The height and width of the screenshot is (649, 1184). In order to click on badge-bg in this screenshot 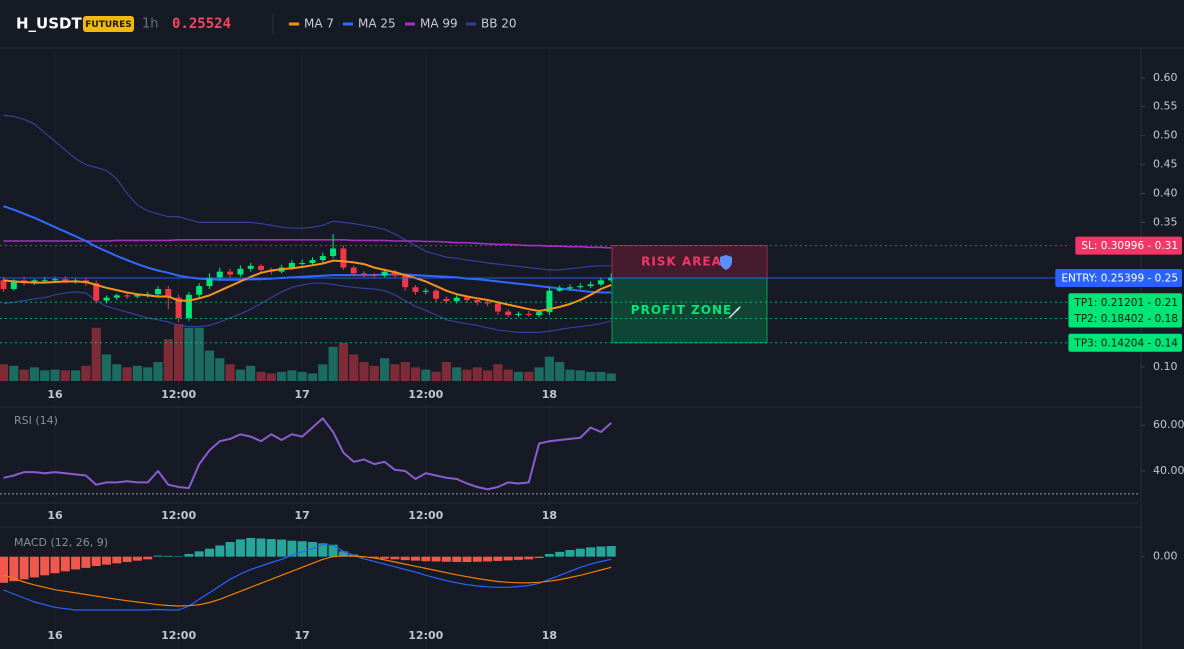, I will do `click(108, 24)`.